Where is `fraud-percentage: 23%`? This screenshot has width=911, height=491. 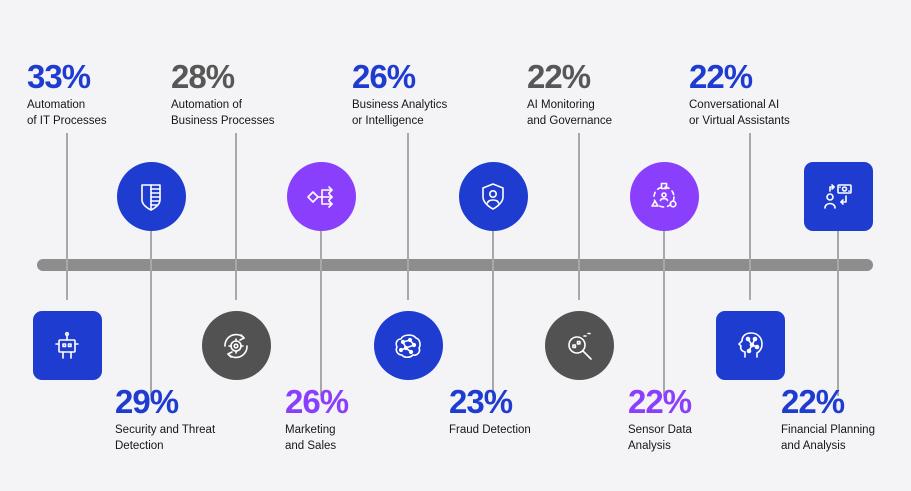
fraud-percentage: 23% is located at coordinates (481, 401).